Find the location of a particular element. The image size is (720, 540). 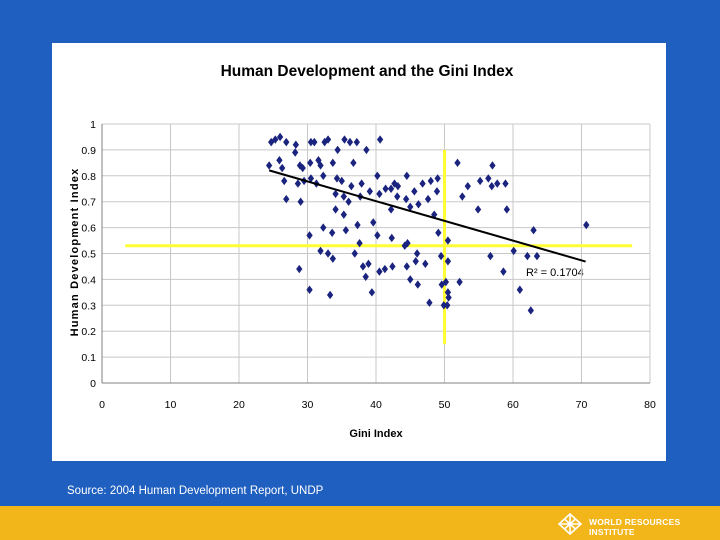

chart-title: Human Development and the Gini Index is located at coordinates (367, 71).